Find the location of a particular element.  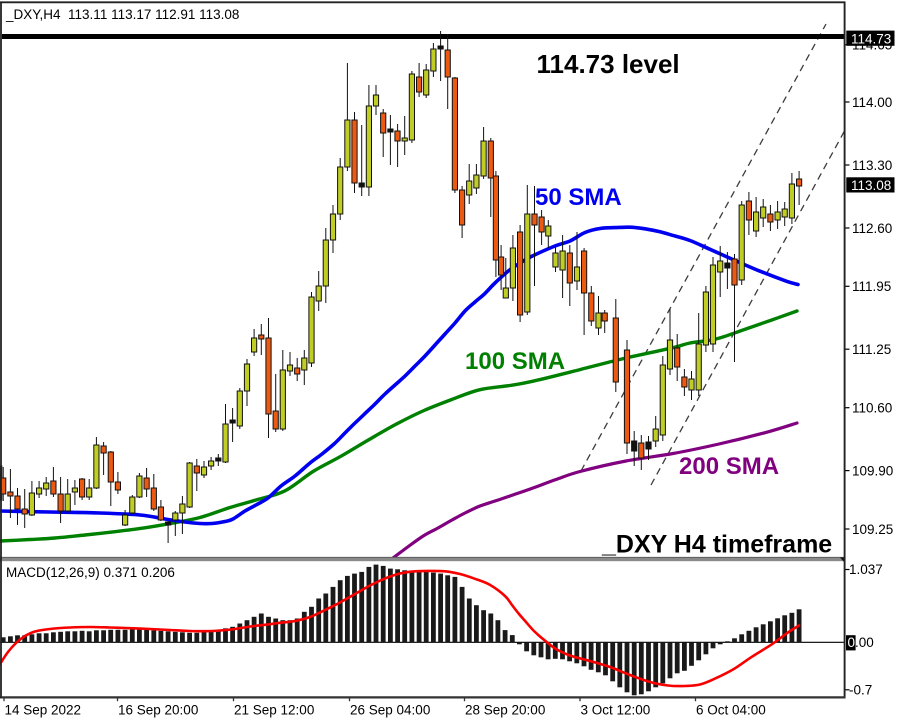

svg-text:_DXY,H4 113.11 113.17 112.91: _DXY,H4 113.11 113.17 112.91 113.08 is located at coordinates (122, 14).